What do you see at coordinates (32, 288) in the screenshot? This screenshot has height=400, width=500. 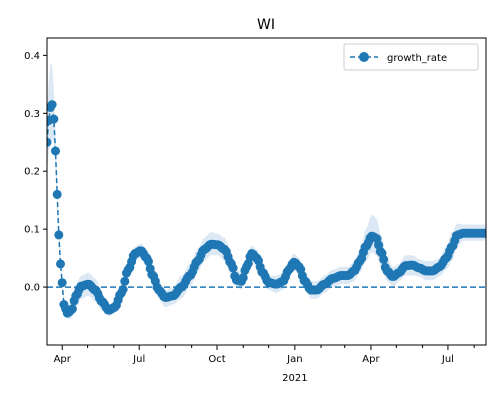 I see `y-tick-label: 0.0` at bounding box center [32, 288].